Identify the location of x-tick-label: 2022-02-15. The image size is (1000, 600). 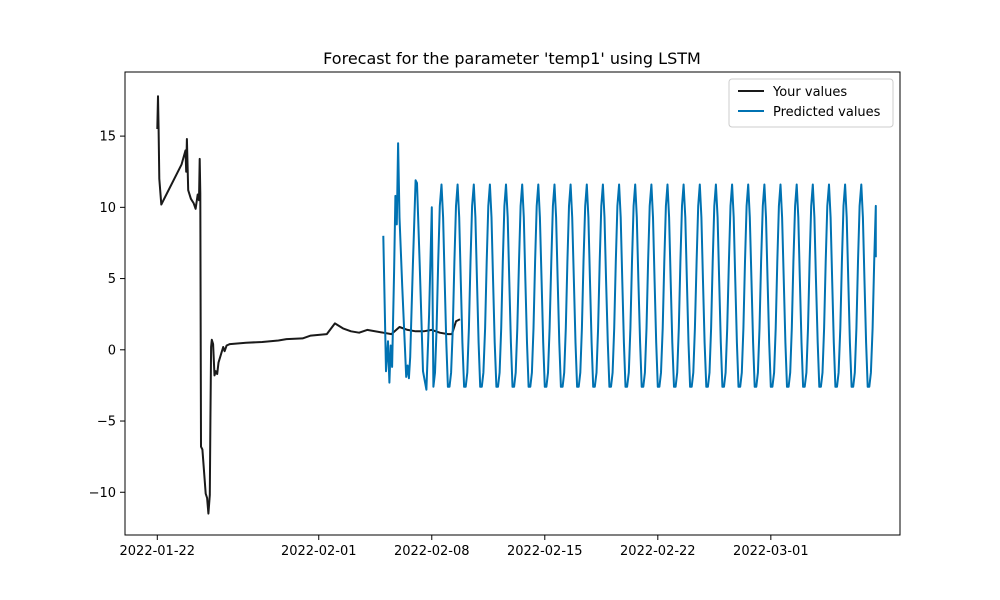
(545, 551).